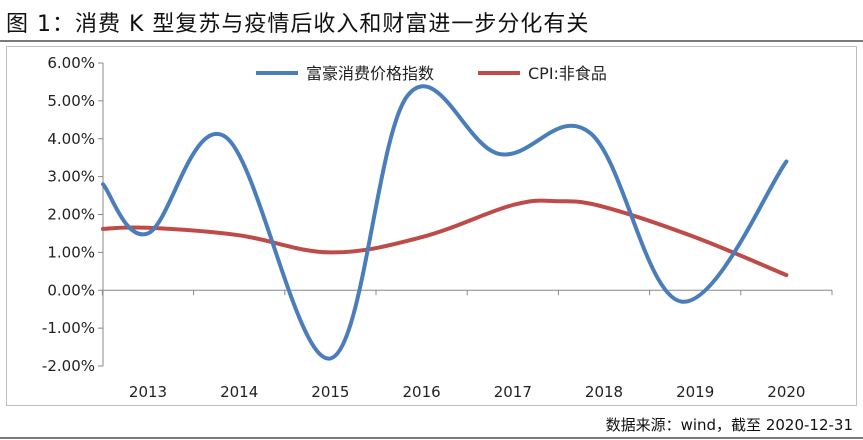  I want to click on legend-label-1: 富豪消费价格指数, so click(370, 73).